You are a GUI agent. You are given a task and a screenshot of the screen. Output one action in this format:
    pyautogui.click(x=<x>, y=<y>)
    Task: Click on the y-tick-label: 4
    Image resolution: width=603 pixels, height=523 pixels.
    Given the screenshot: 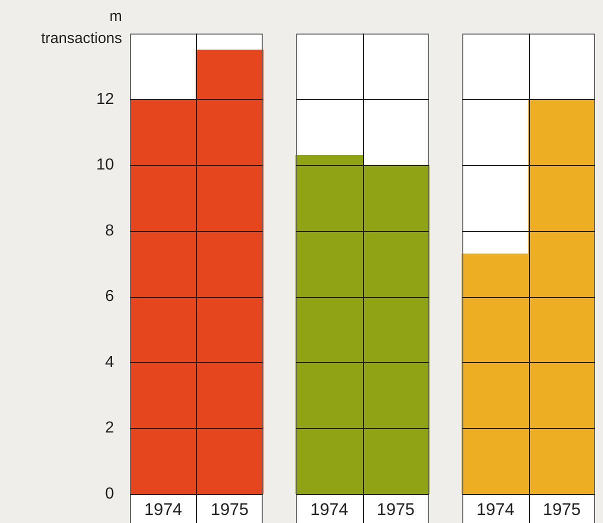 What is the action you would take?
    pyautogui.click(x=109, y=362)
    